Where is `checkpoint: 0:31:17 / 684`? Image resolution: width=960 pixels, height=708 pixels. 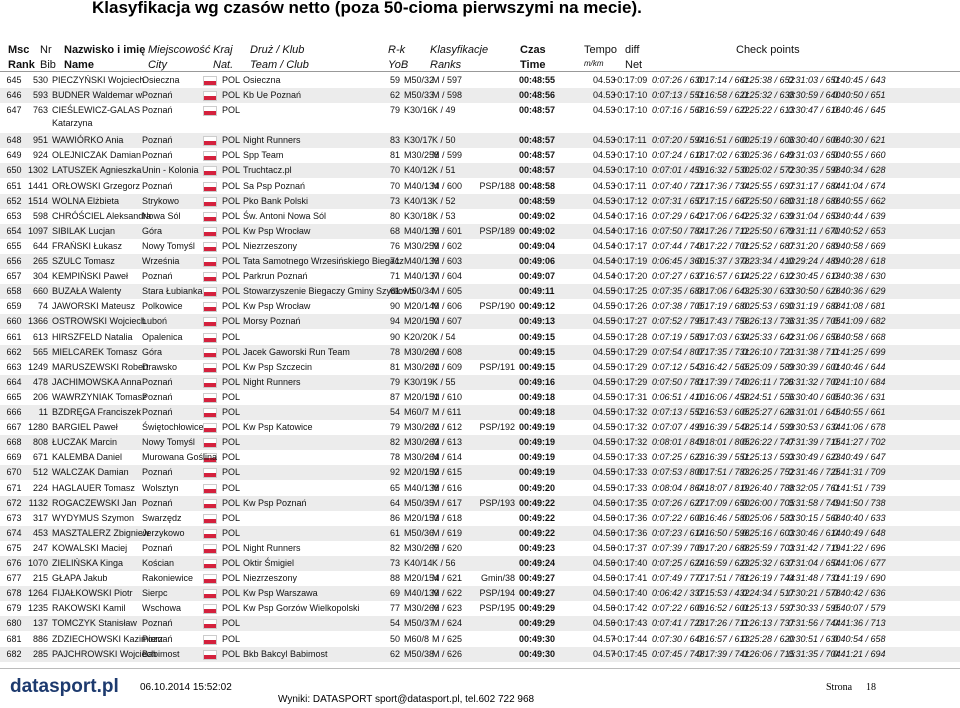 checkpoint: 0:31:17 / 684 is located at coordinates (814, 185).